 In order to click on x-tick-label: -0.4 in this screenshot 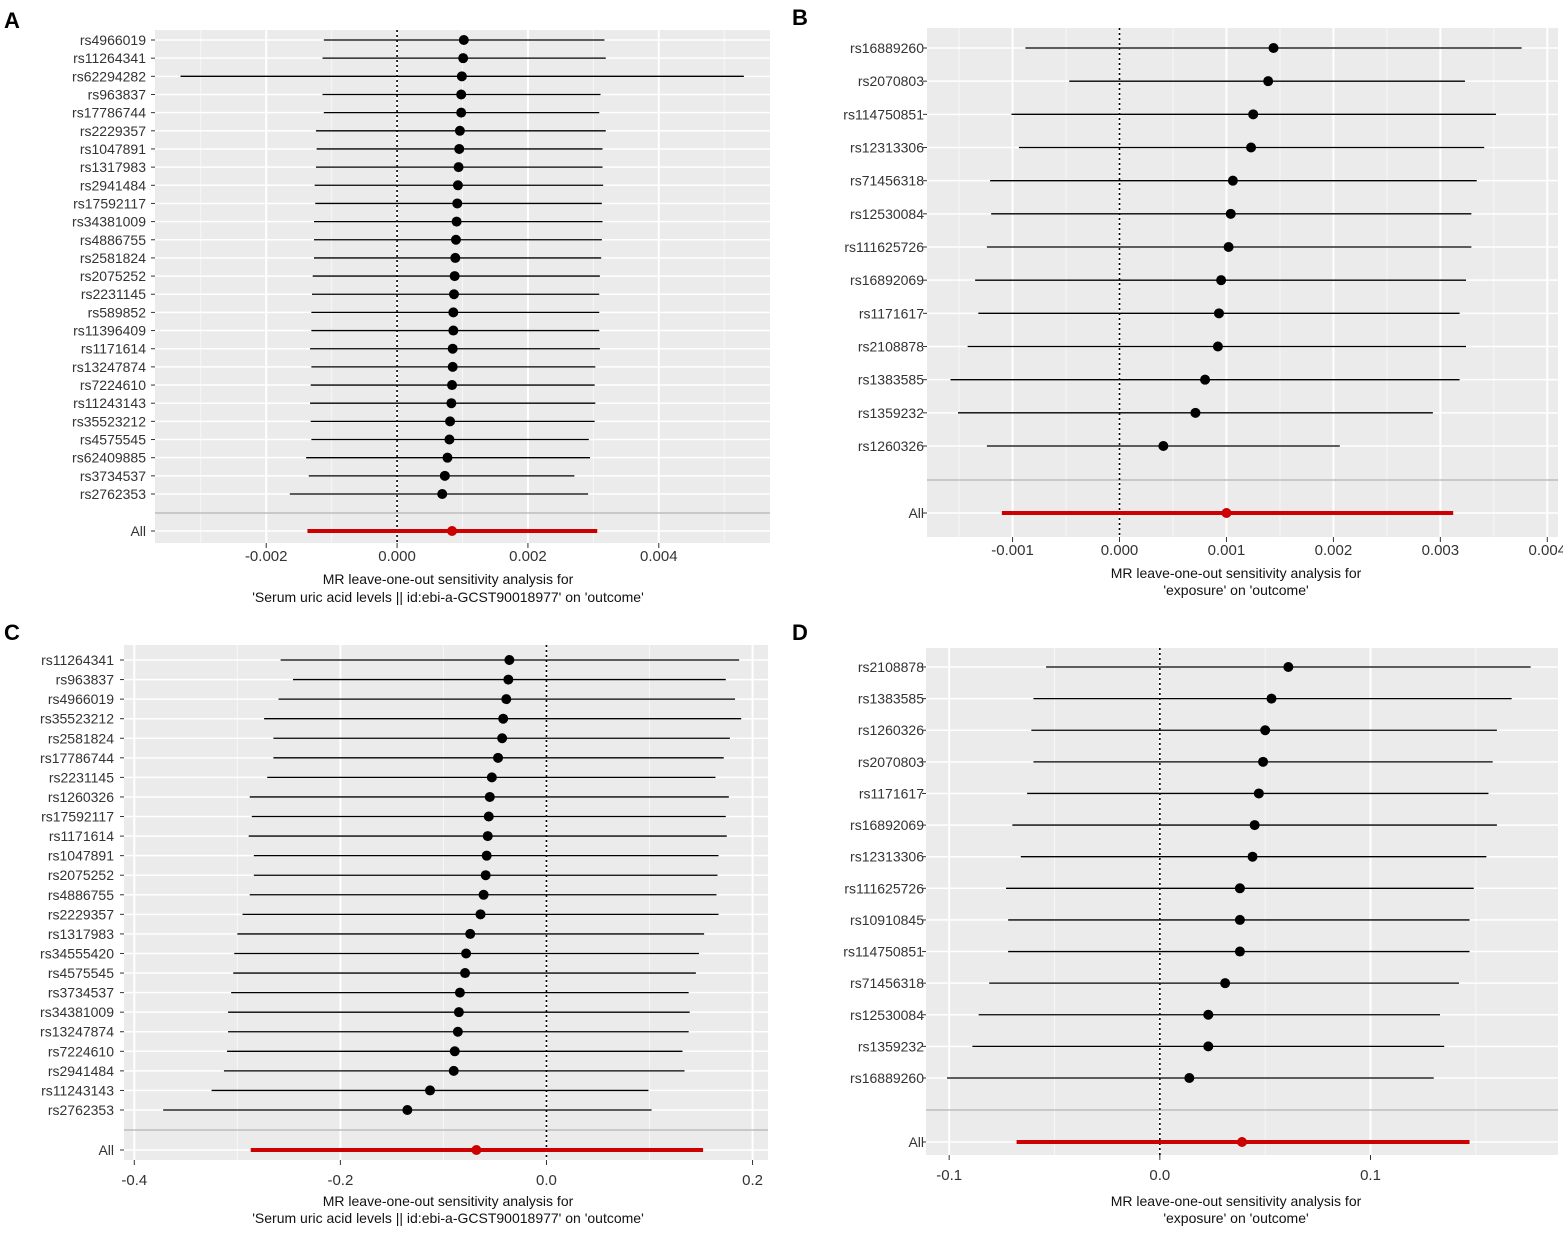, I will do `click(134, 1180)`.